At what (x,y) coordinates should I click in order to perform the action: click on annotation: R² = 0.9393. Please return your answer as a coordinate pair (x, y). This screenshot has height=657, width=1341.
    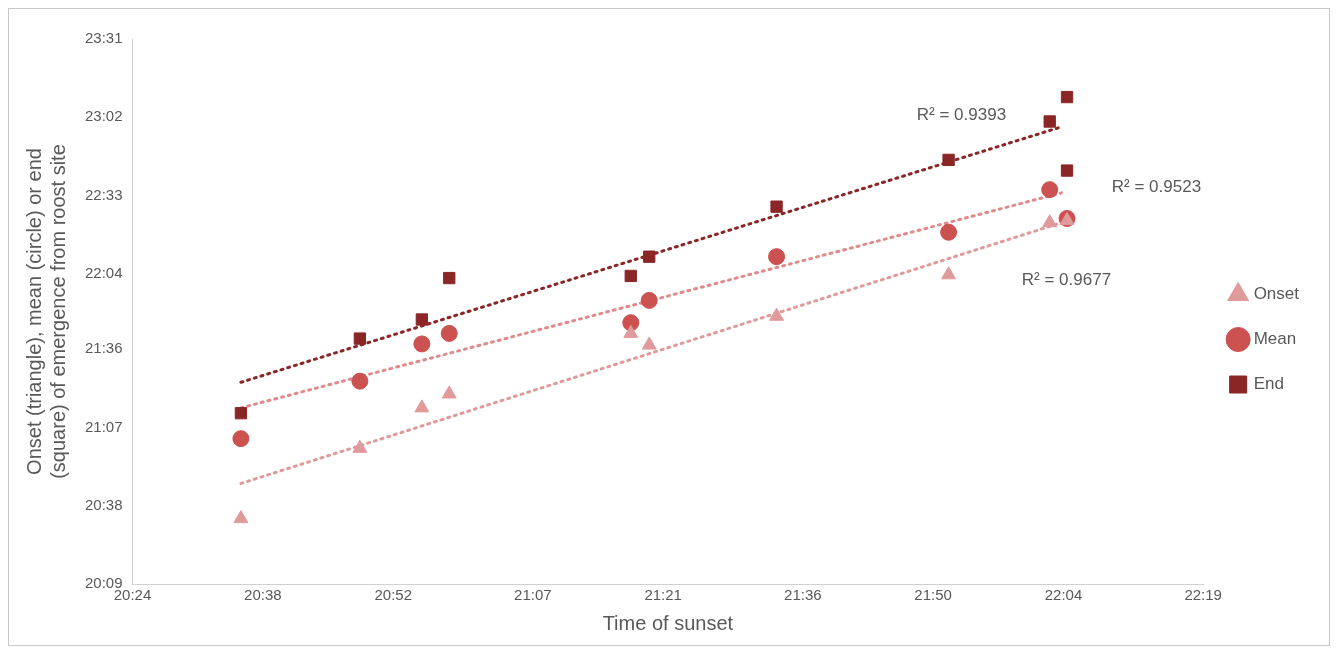
    Looking at the image, I should click on (961, 114).